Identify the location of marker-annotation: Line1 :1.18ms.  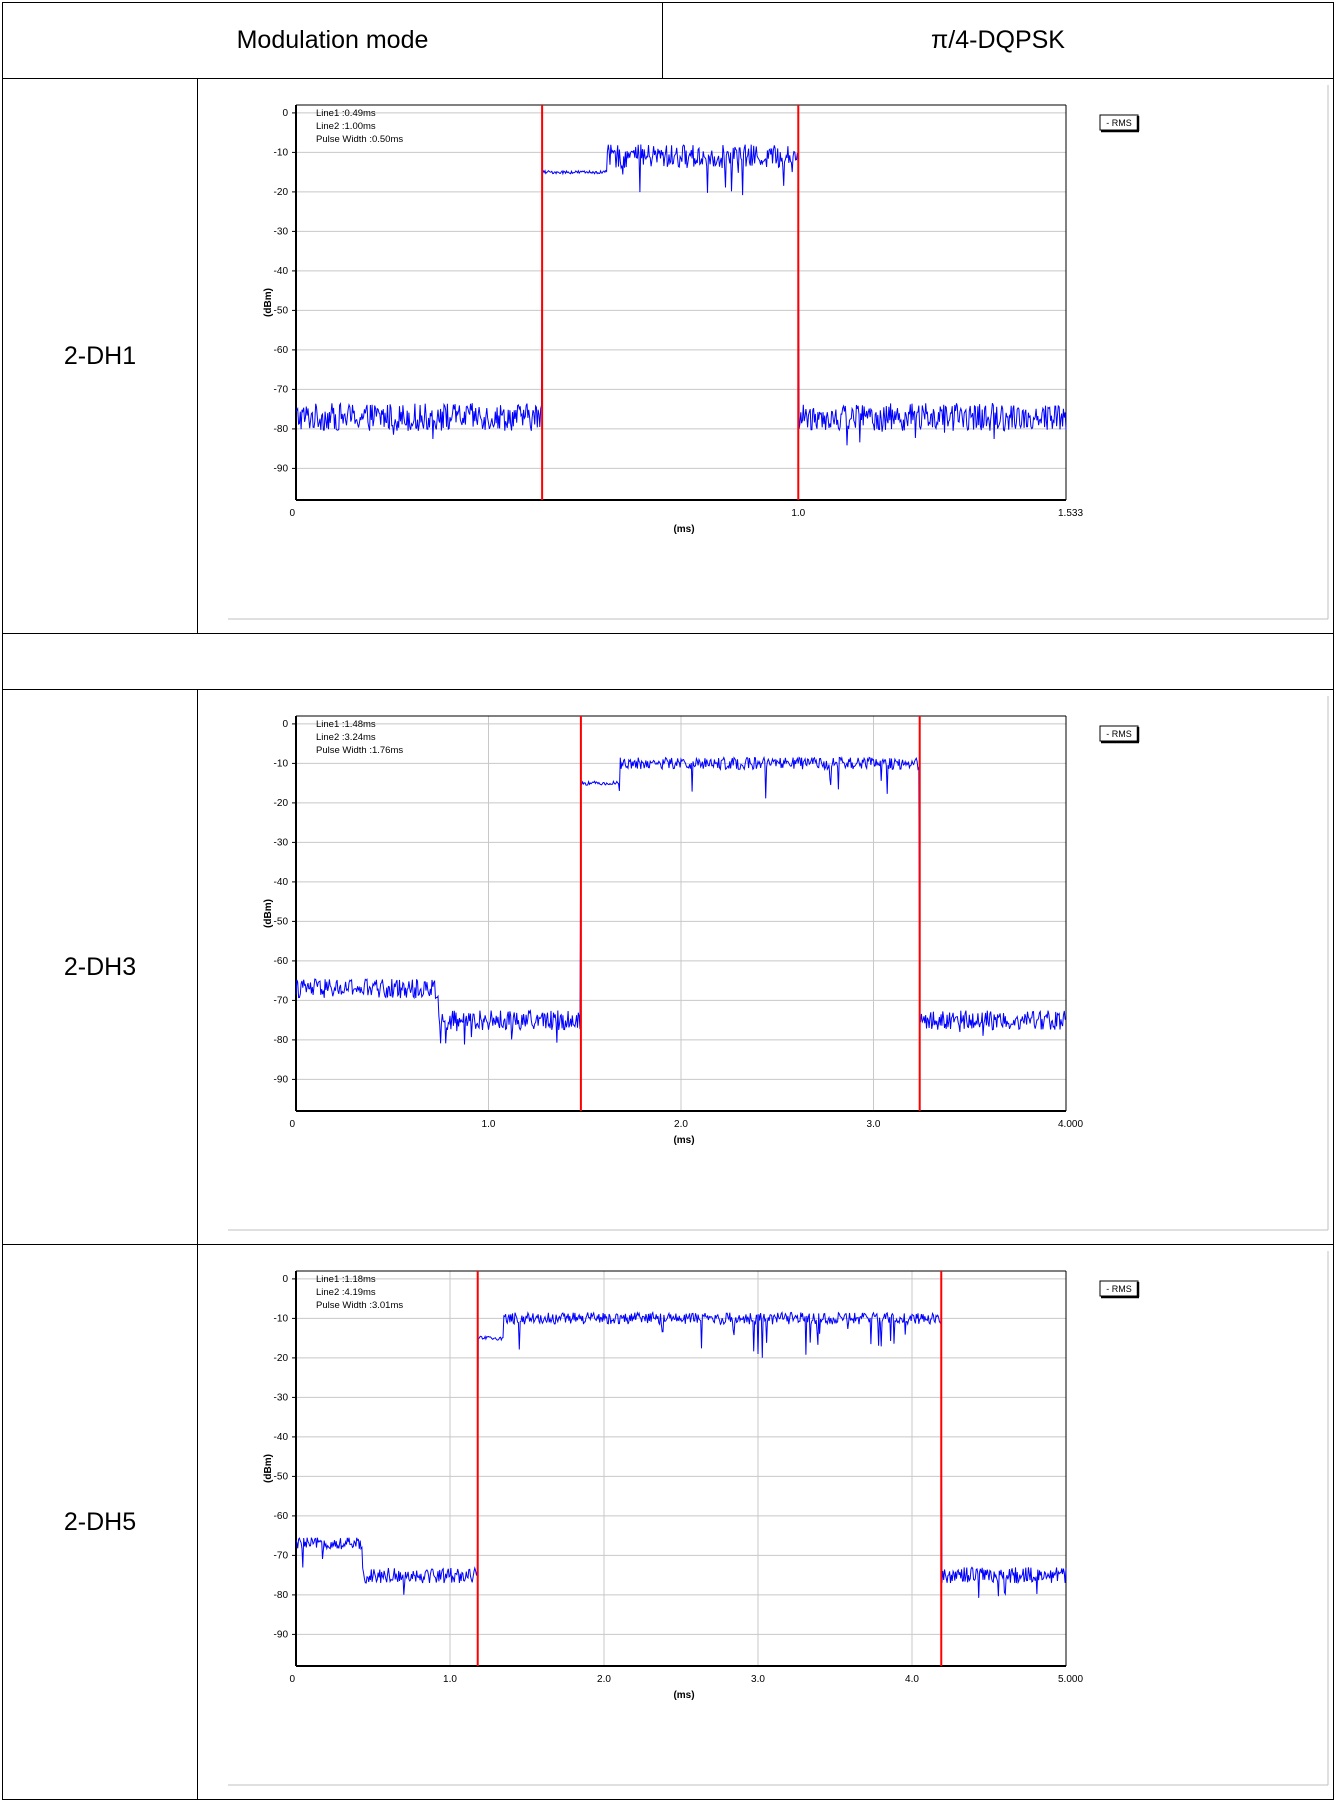
(346, 1279).